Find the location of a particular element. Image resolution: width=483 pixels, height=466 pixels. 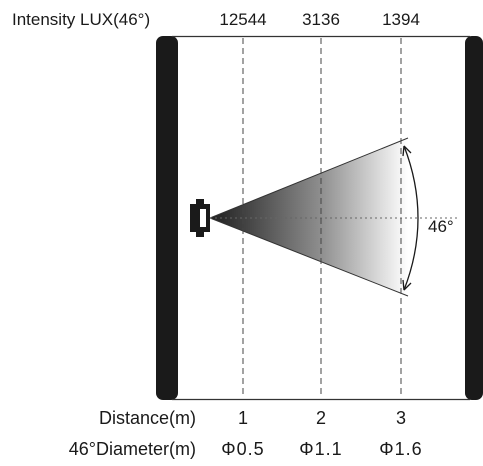

arc-arrow-top-icon is located at coordinates (407, 151).